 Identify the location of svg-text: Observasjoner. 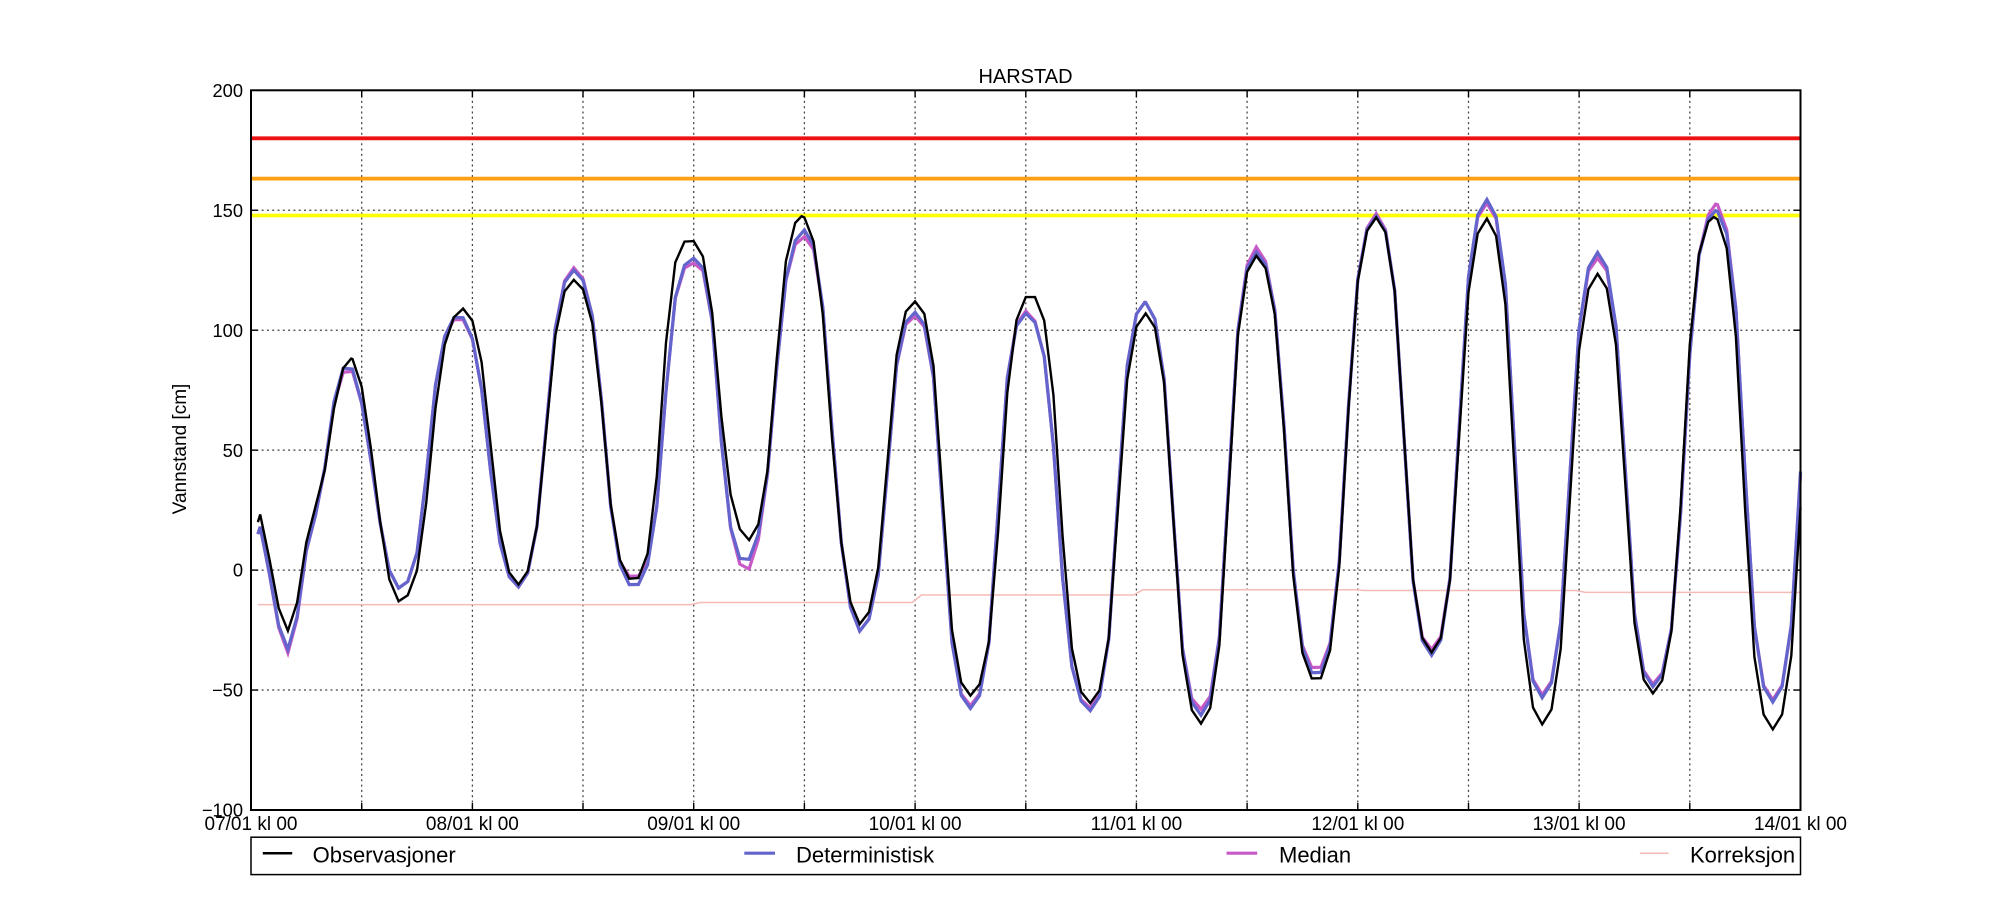
(384, 855).